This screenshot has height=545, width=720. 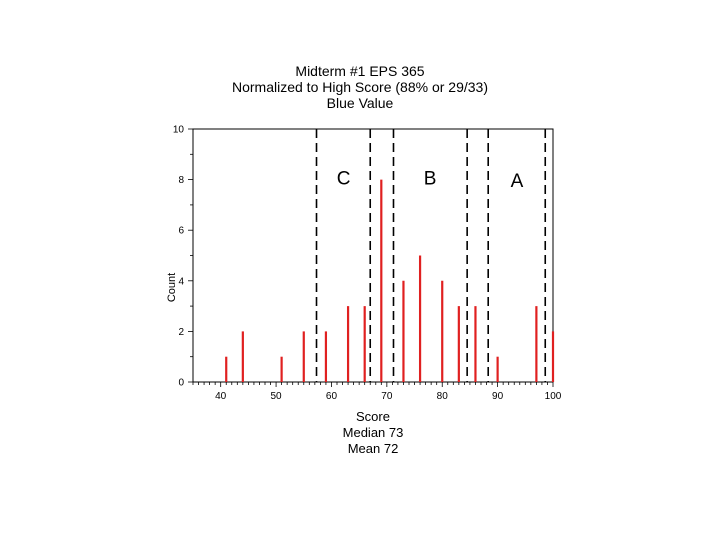 What do you see at coordinates (377, 392) in the screenshot?
I see `x-axis-ticks: 40 50 60 70 80 90 100` at bounding box center [377, 392].